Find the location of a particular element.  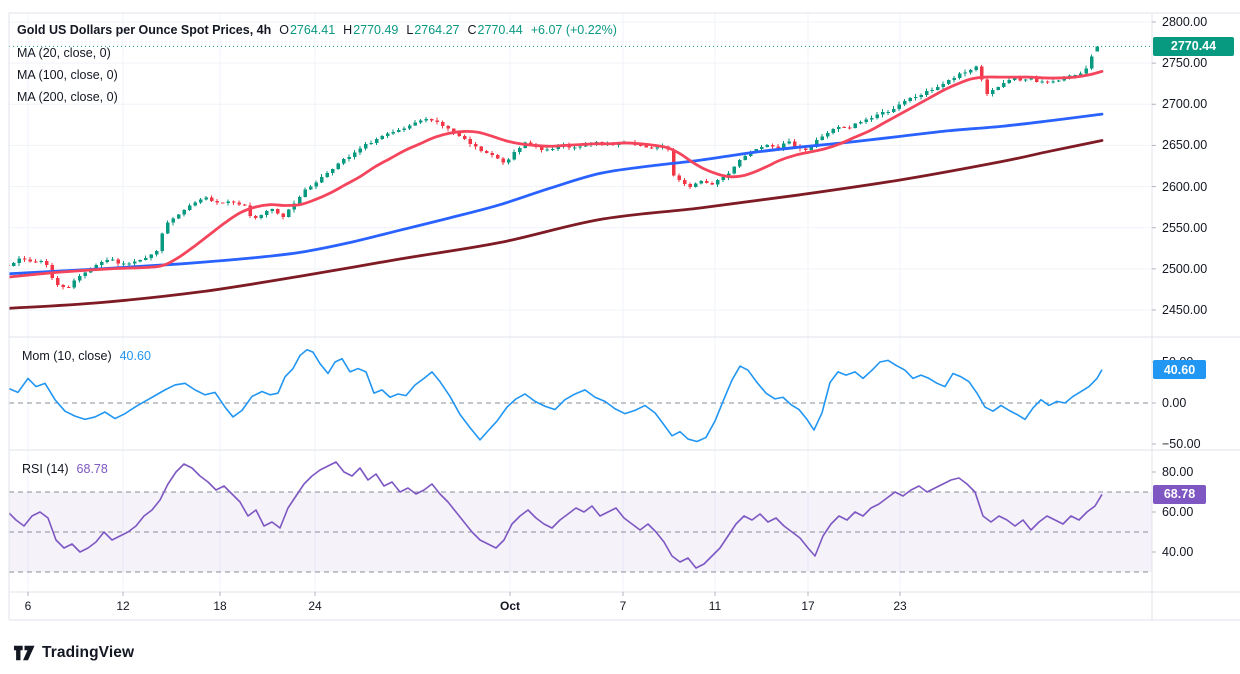

ma200-legend: MA (200, close, 0) is located at coordinates (67, 97).